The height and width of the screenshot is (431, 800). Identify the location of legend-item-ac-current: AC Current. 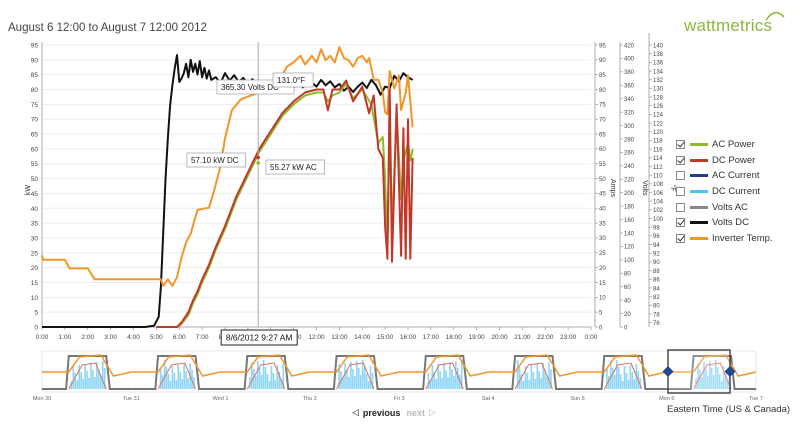
(724, 176).